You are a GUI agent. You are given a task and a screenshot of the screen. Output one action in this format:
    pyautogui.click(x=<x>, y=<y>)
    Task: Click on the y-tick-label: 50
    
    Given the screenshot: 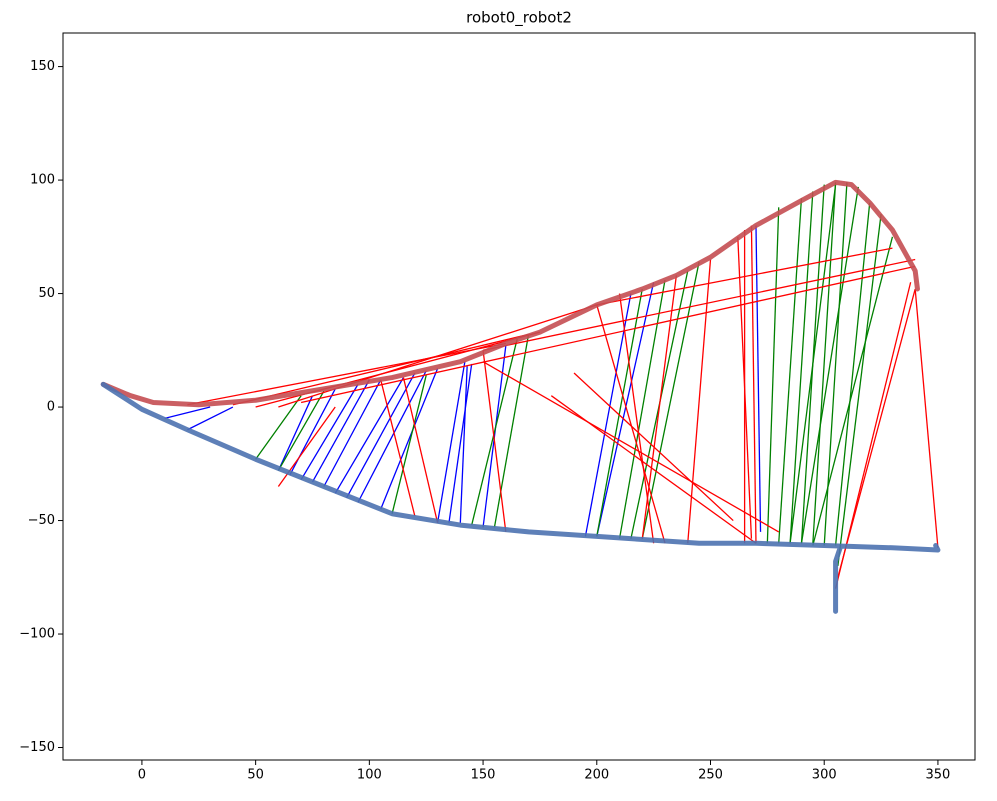 What is the action you would take?
    pyautogui.click(x=46, y=293)
    